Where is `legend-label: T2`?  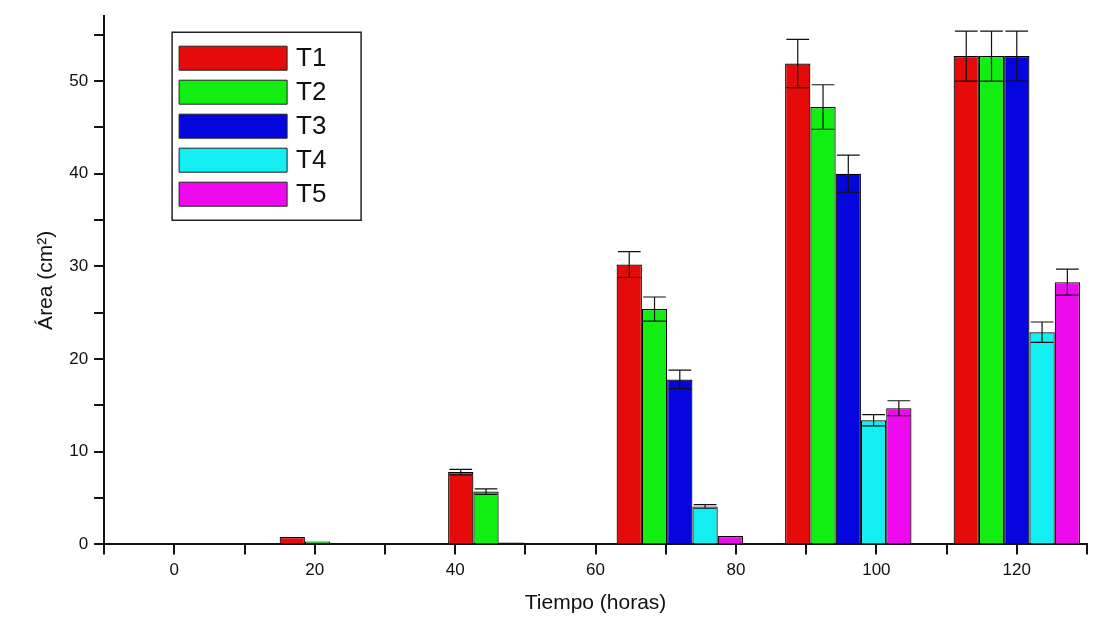 legend-label: T2 is located at coordinates (311, 91).